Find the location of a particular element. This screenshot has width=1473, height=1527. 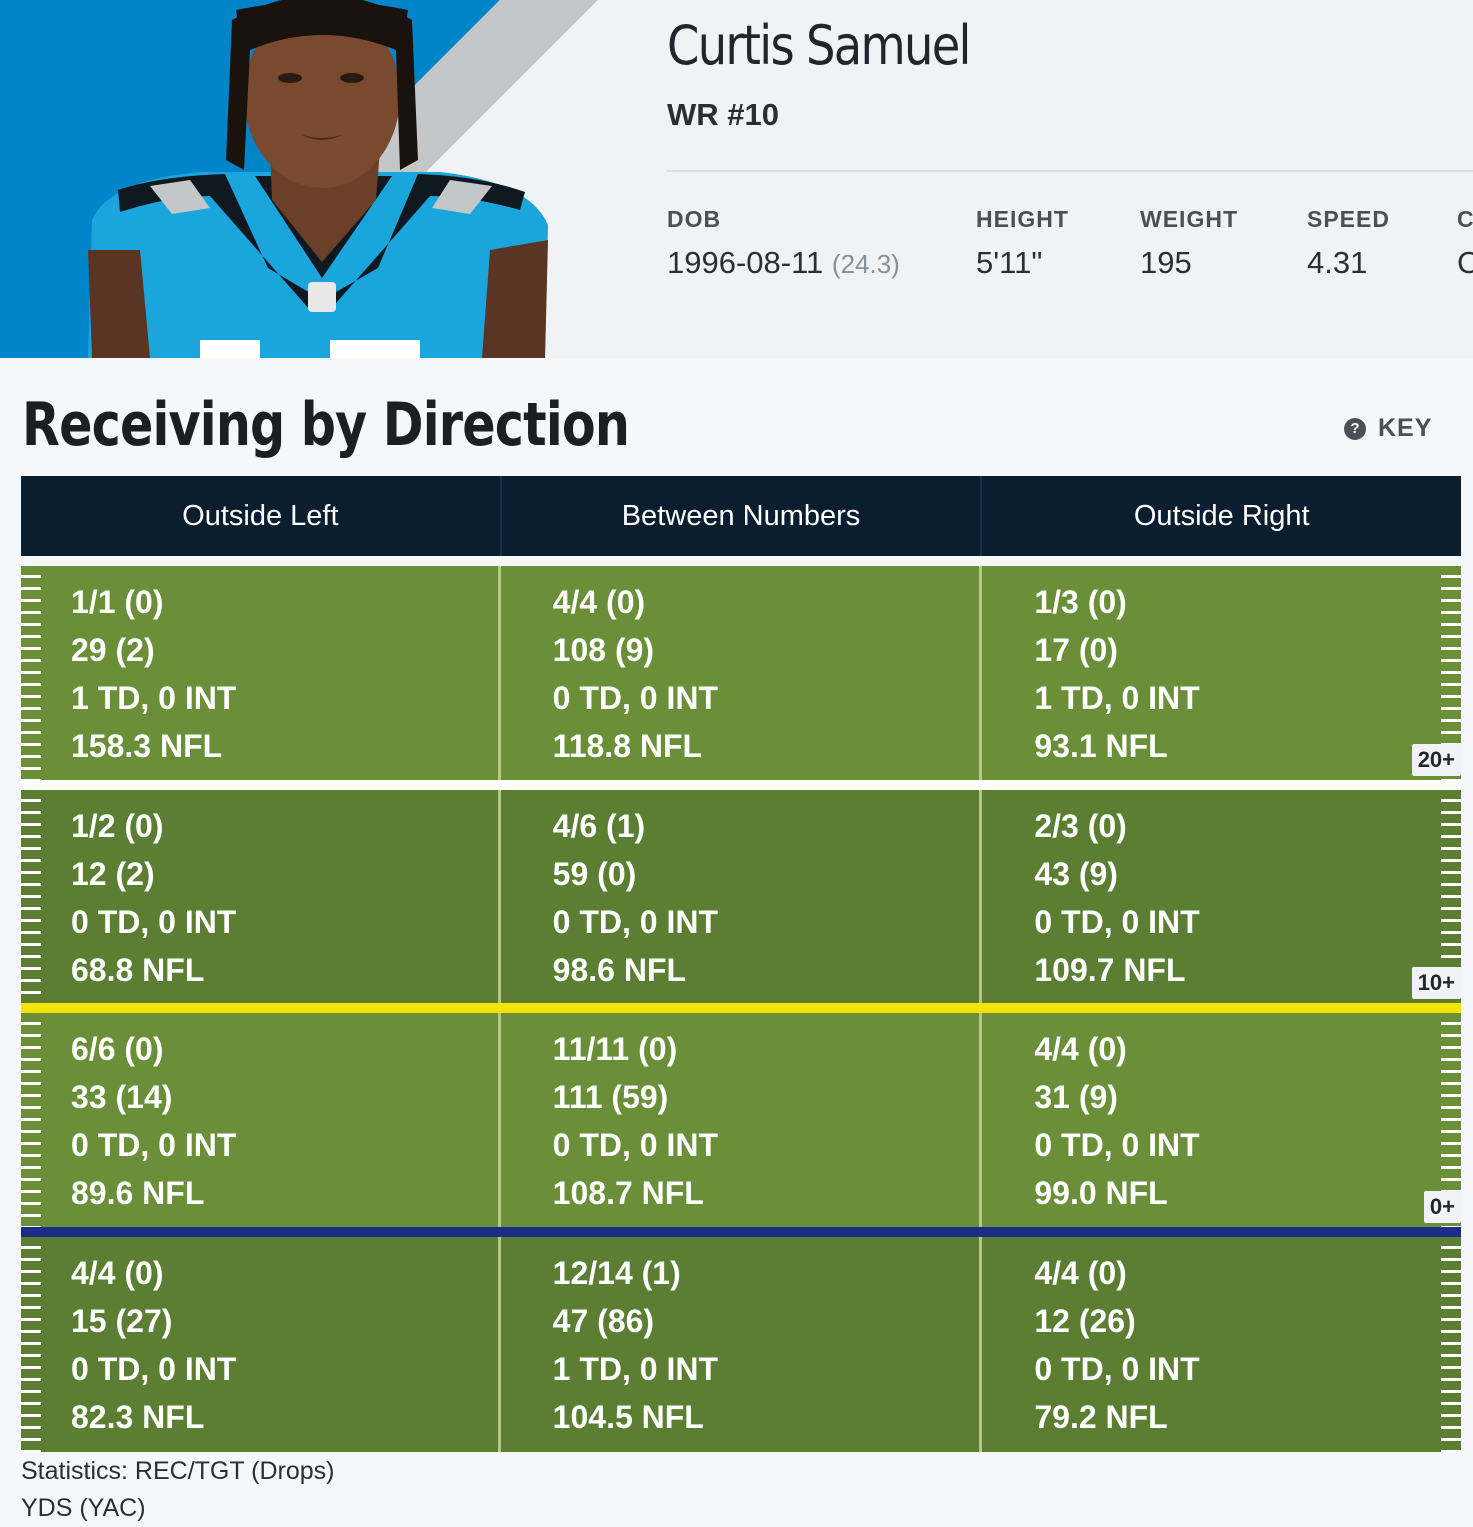

attribute-value: C is located at coordinates (1465, 262).